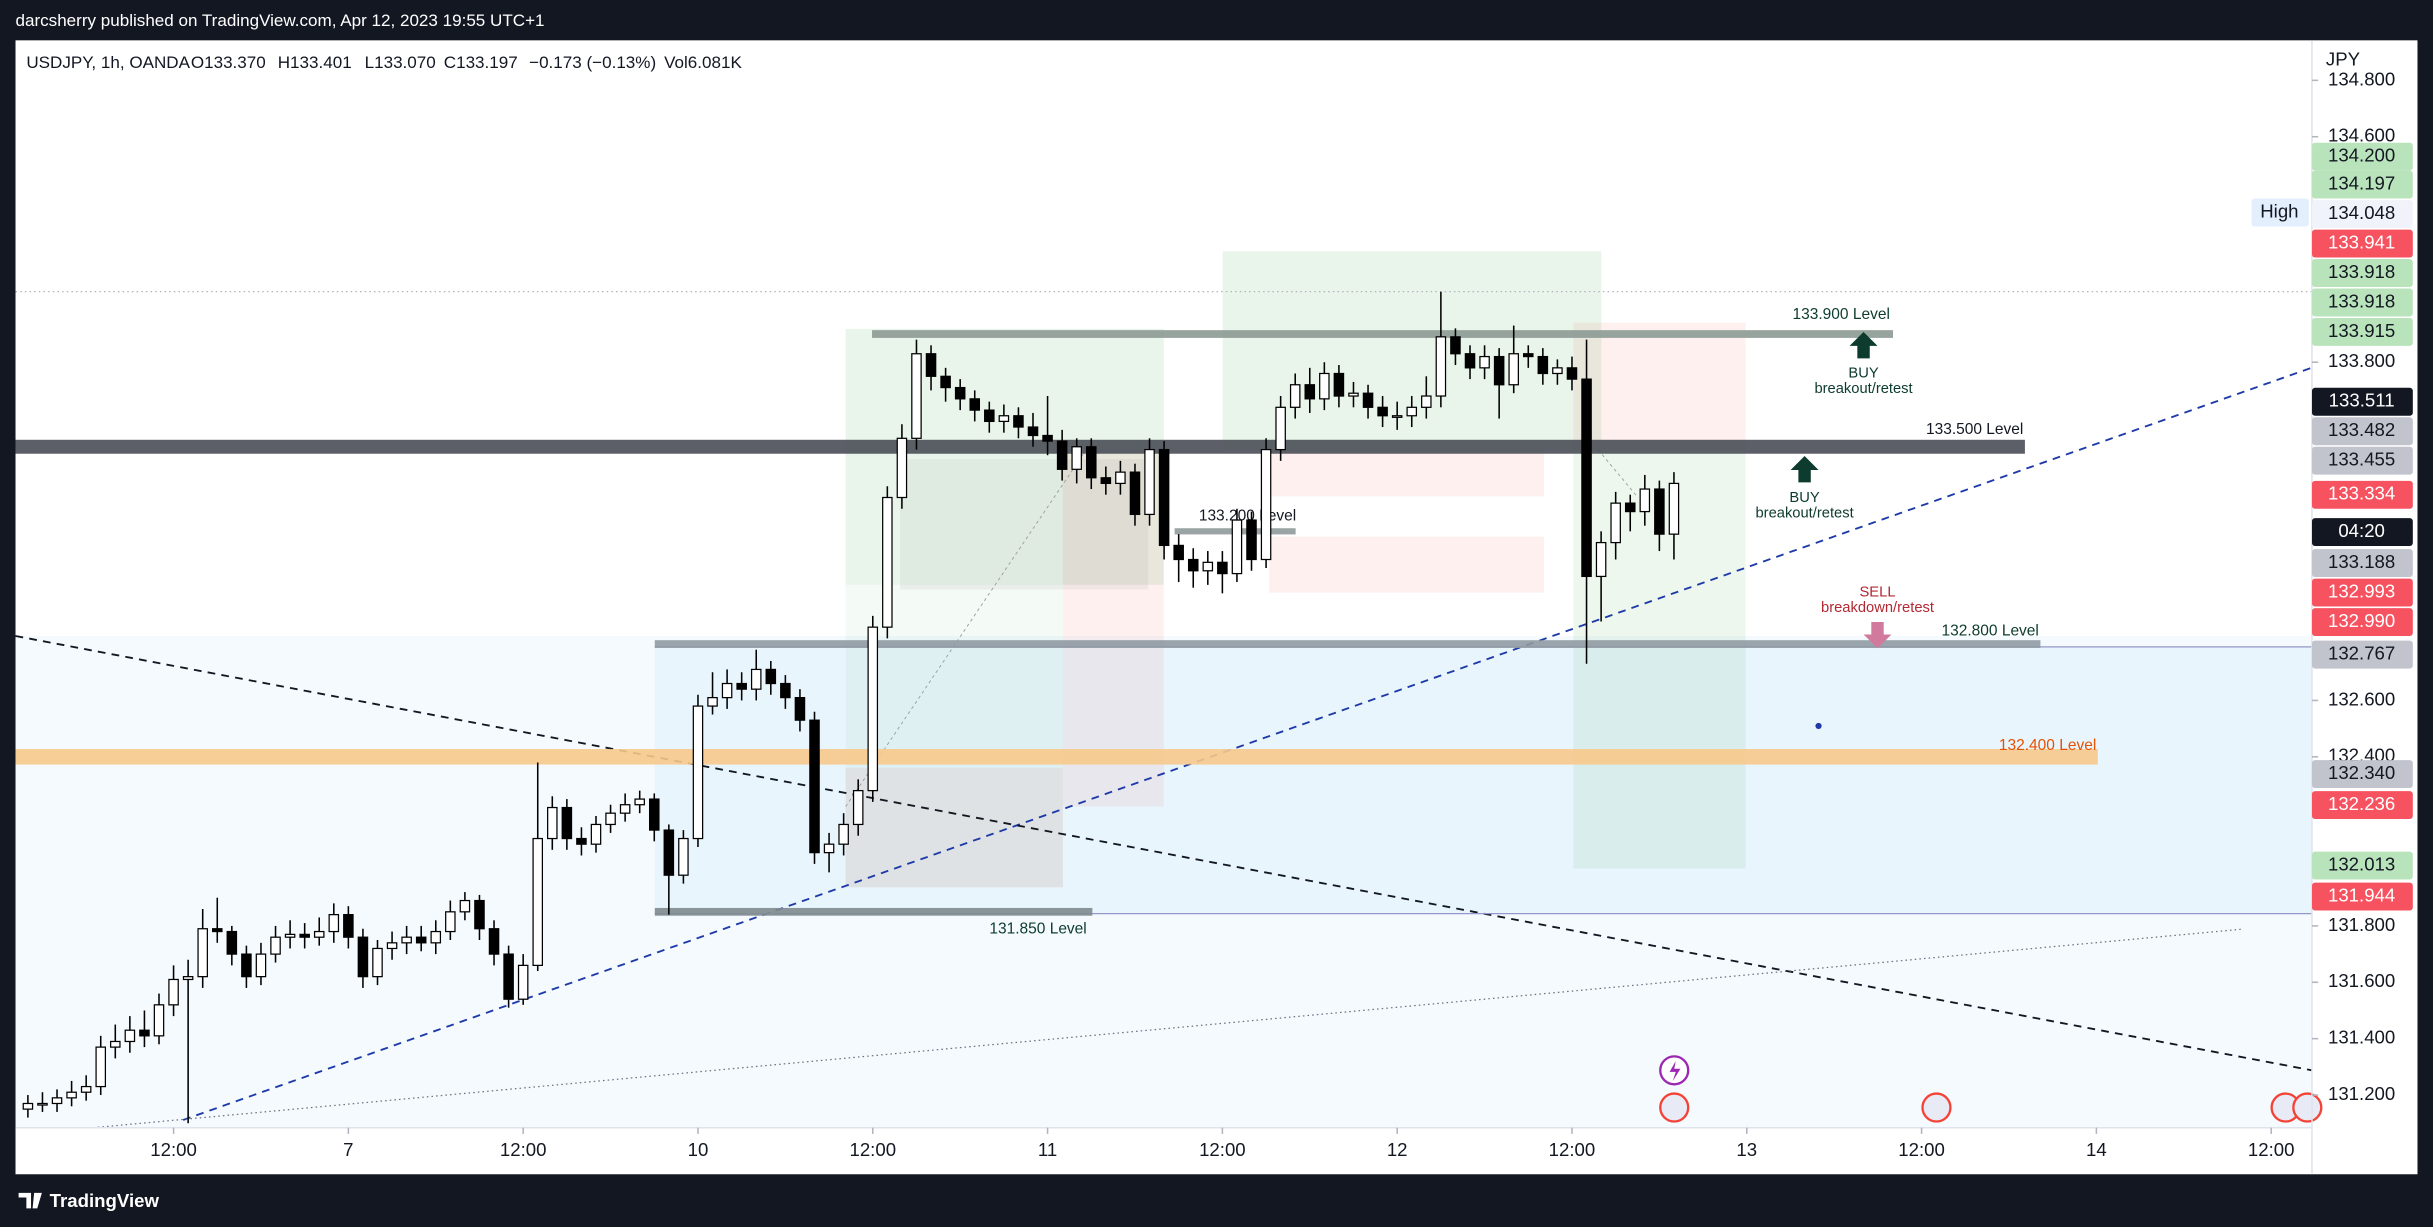 Image resolution: width=2433 pixels, height=1227 pixels. What do you see at coordinates (2047, 745) in the screenshot?
I see `level-label: 132.400 Level` at bounding box center [2047, 745].